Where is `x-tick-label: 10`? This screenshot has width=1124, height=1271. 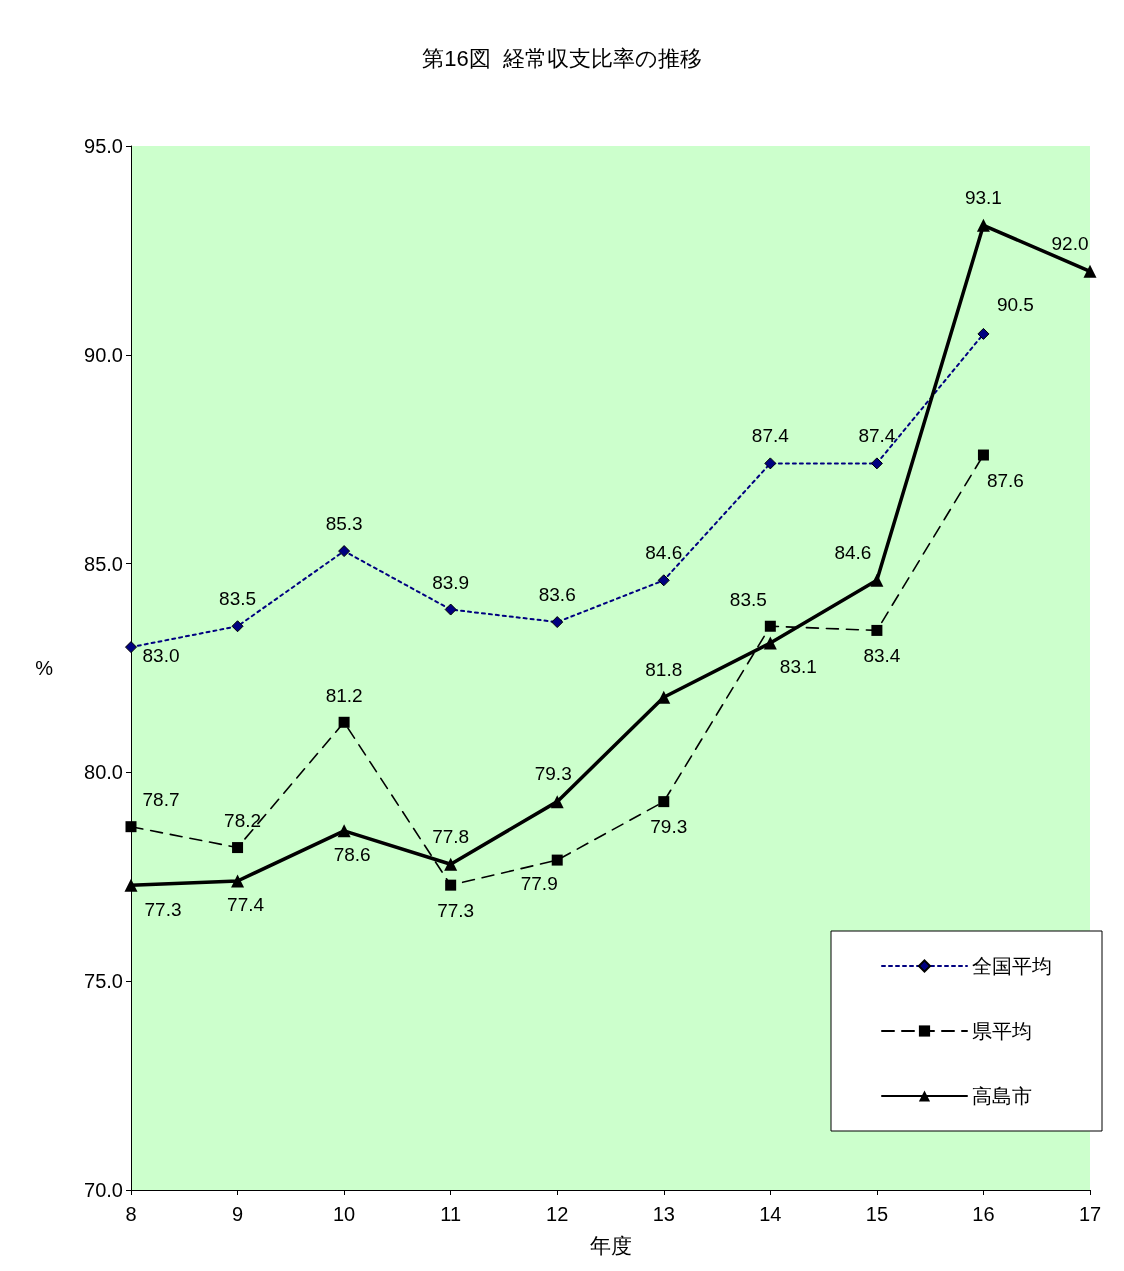
x-tick-label: 10 is located at coordinates (344, 1214).